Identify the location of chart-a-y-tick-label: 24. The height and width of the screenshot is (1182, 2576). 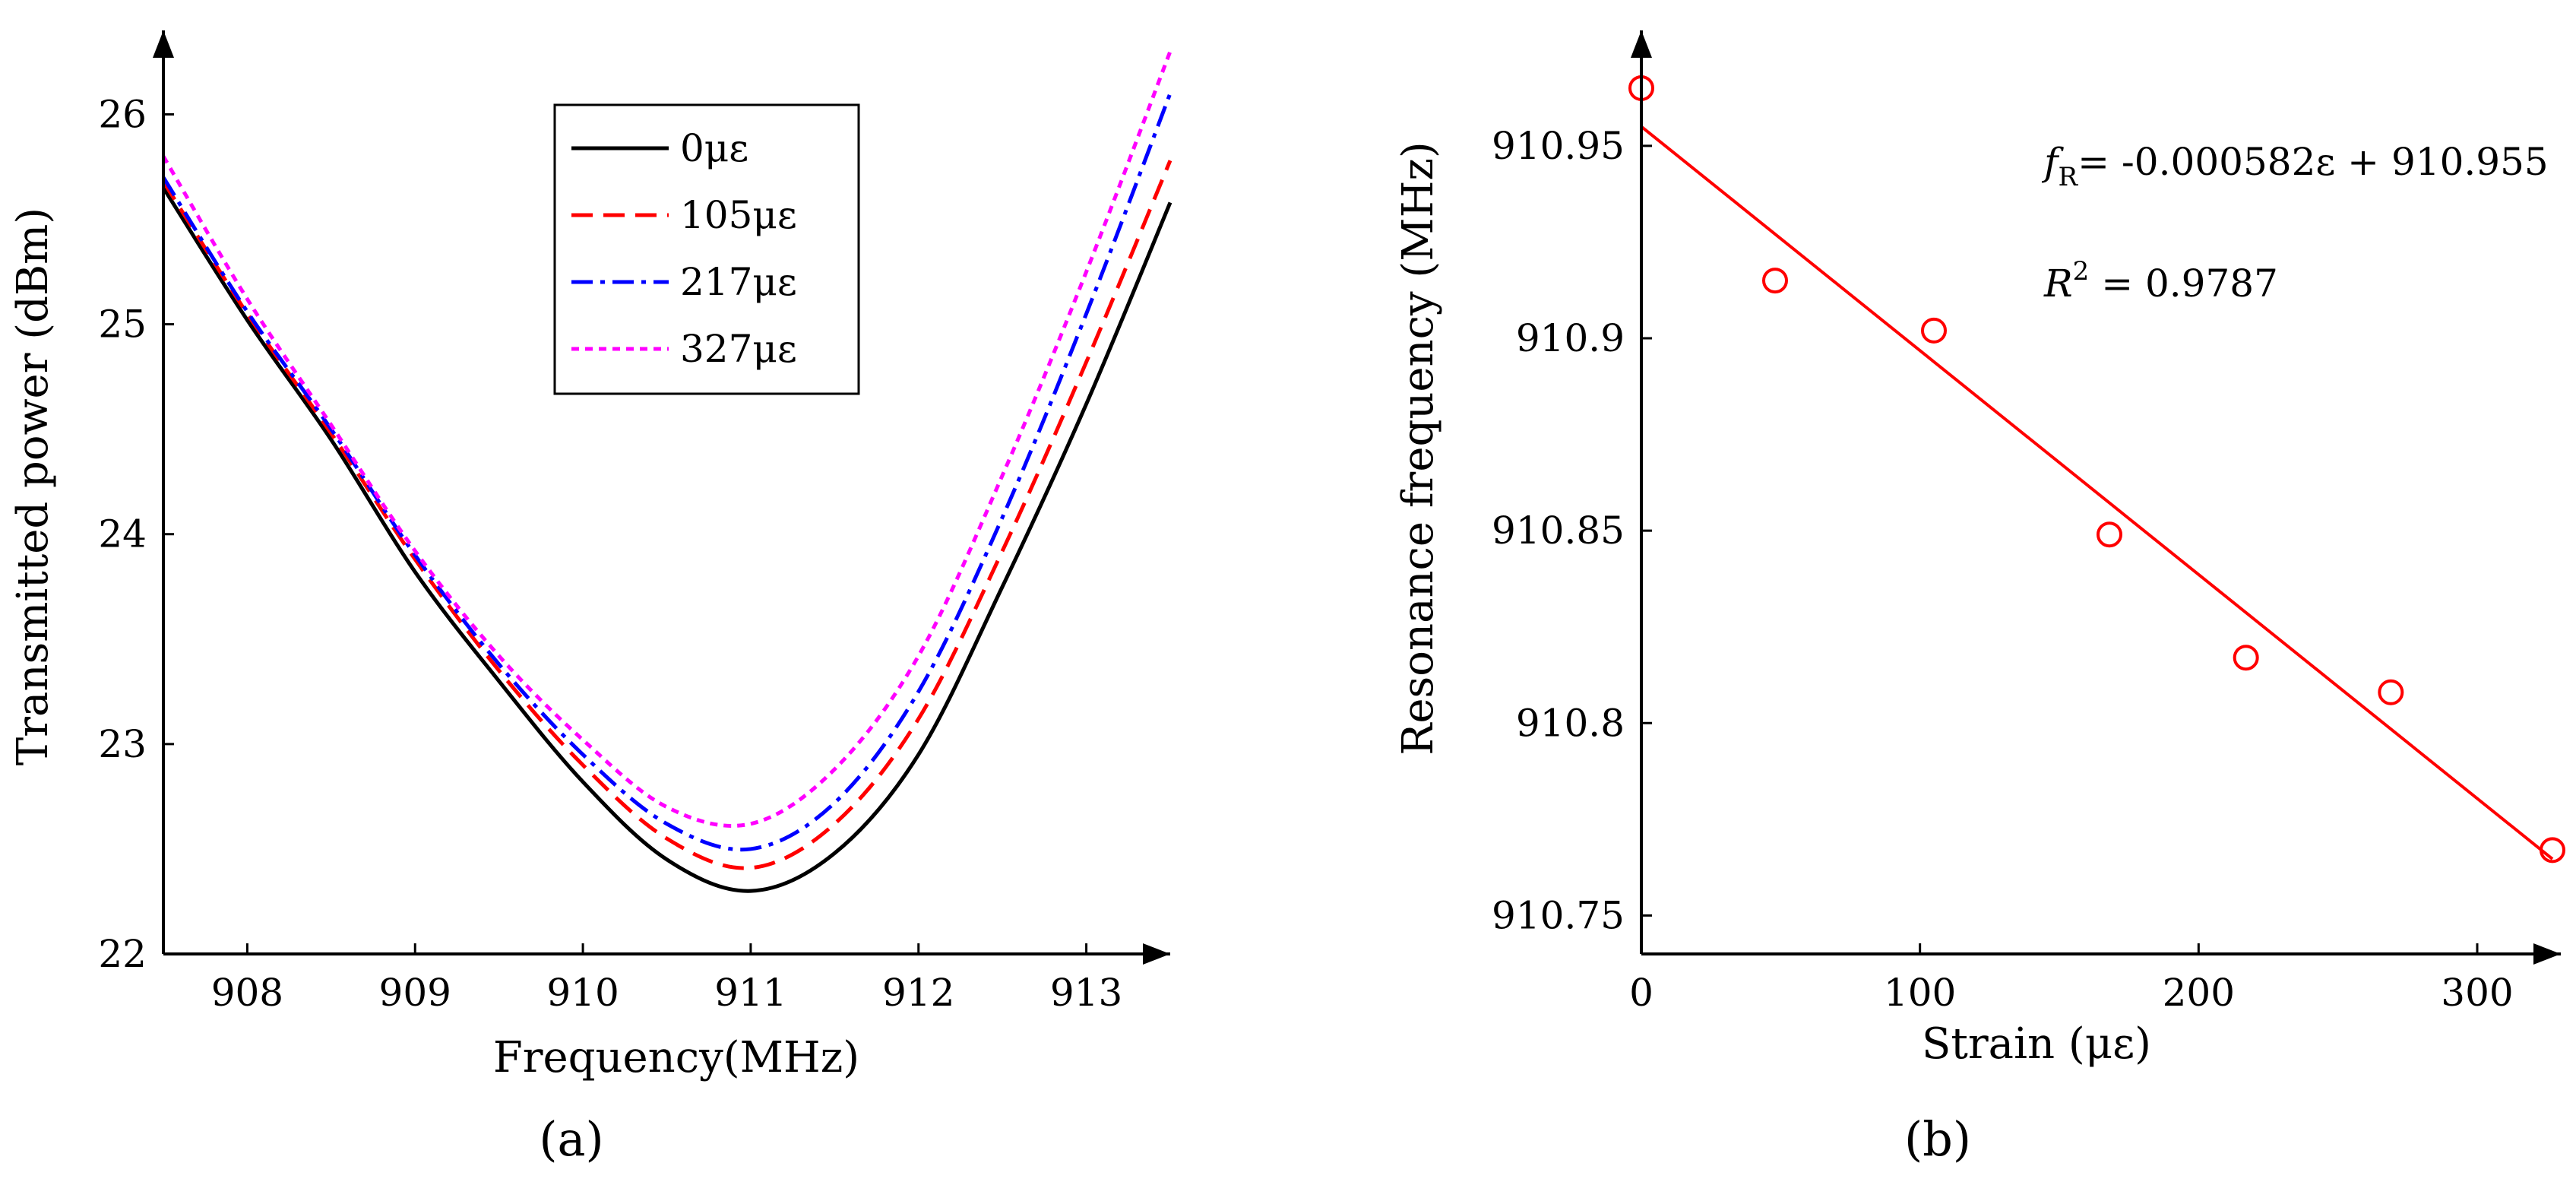
(122, 534).